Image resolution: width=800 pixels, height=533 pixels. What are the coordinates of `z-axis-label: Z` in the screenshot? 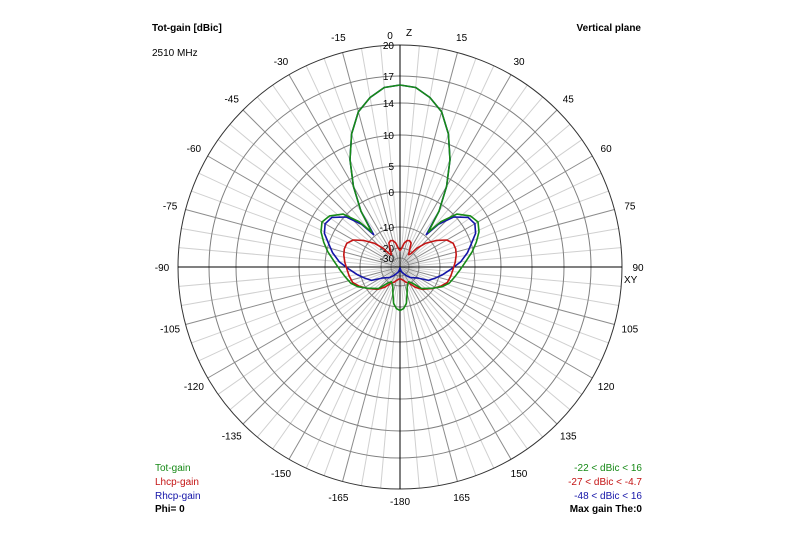 It's located at (409, 33).